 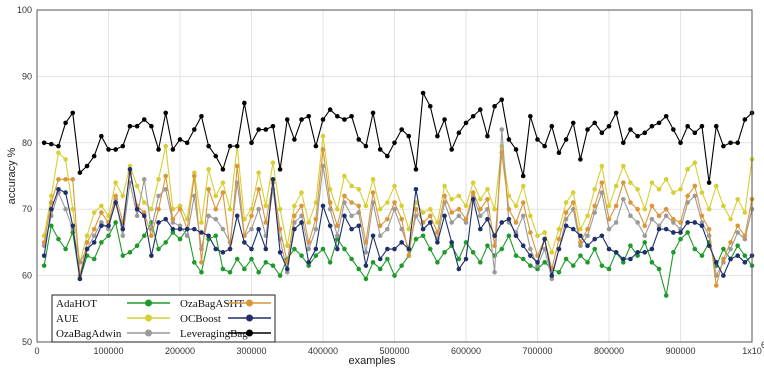 I want to click on y-tick-label: 80, so click(x=27, y=143).